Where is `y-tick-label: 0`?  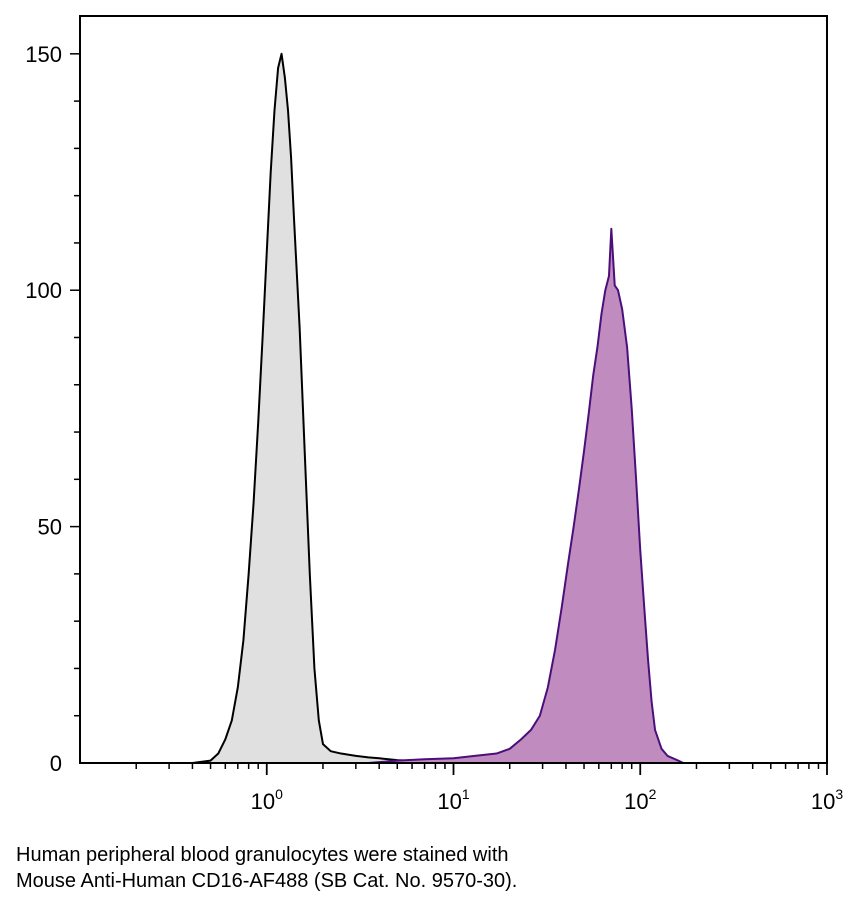 y-tick-label: 0 is located at coordinates (56, 763).